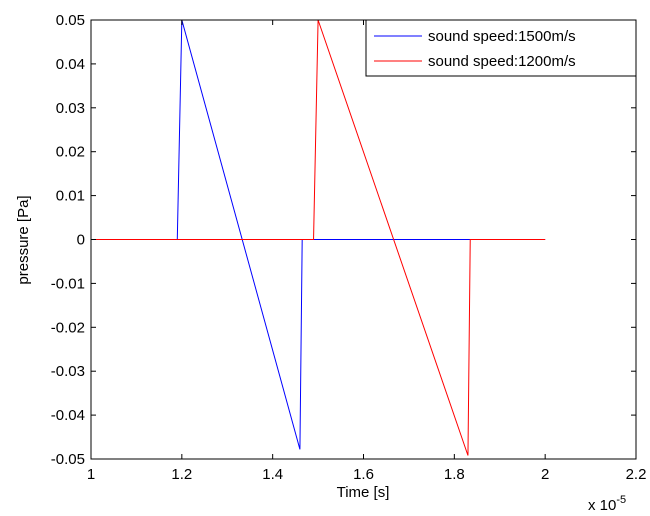 Image resolution: width=650 pixels, height=516 pixels. I want to click on legend-label-1: sound speed:1500m/s, so click(502, 36).